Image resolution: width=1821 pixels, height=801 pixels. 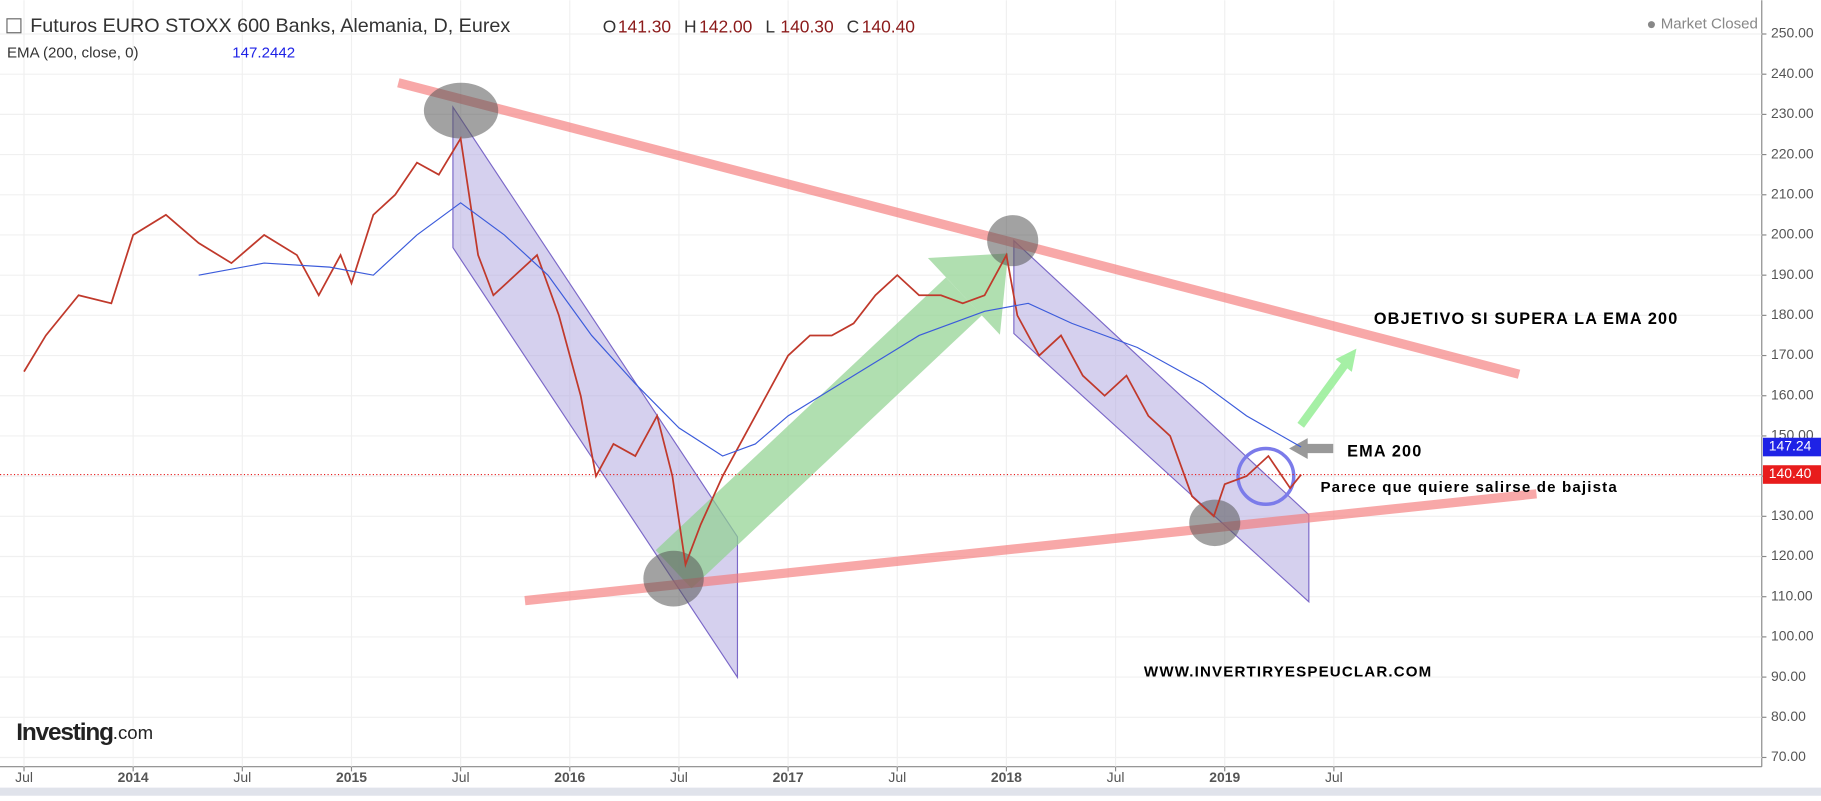 What do you see at coordinates (1651, 25) in the screenshot?
I see `status-dot` at bounding box center [1651, 25].